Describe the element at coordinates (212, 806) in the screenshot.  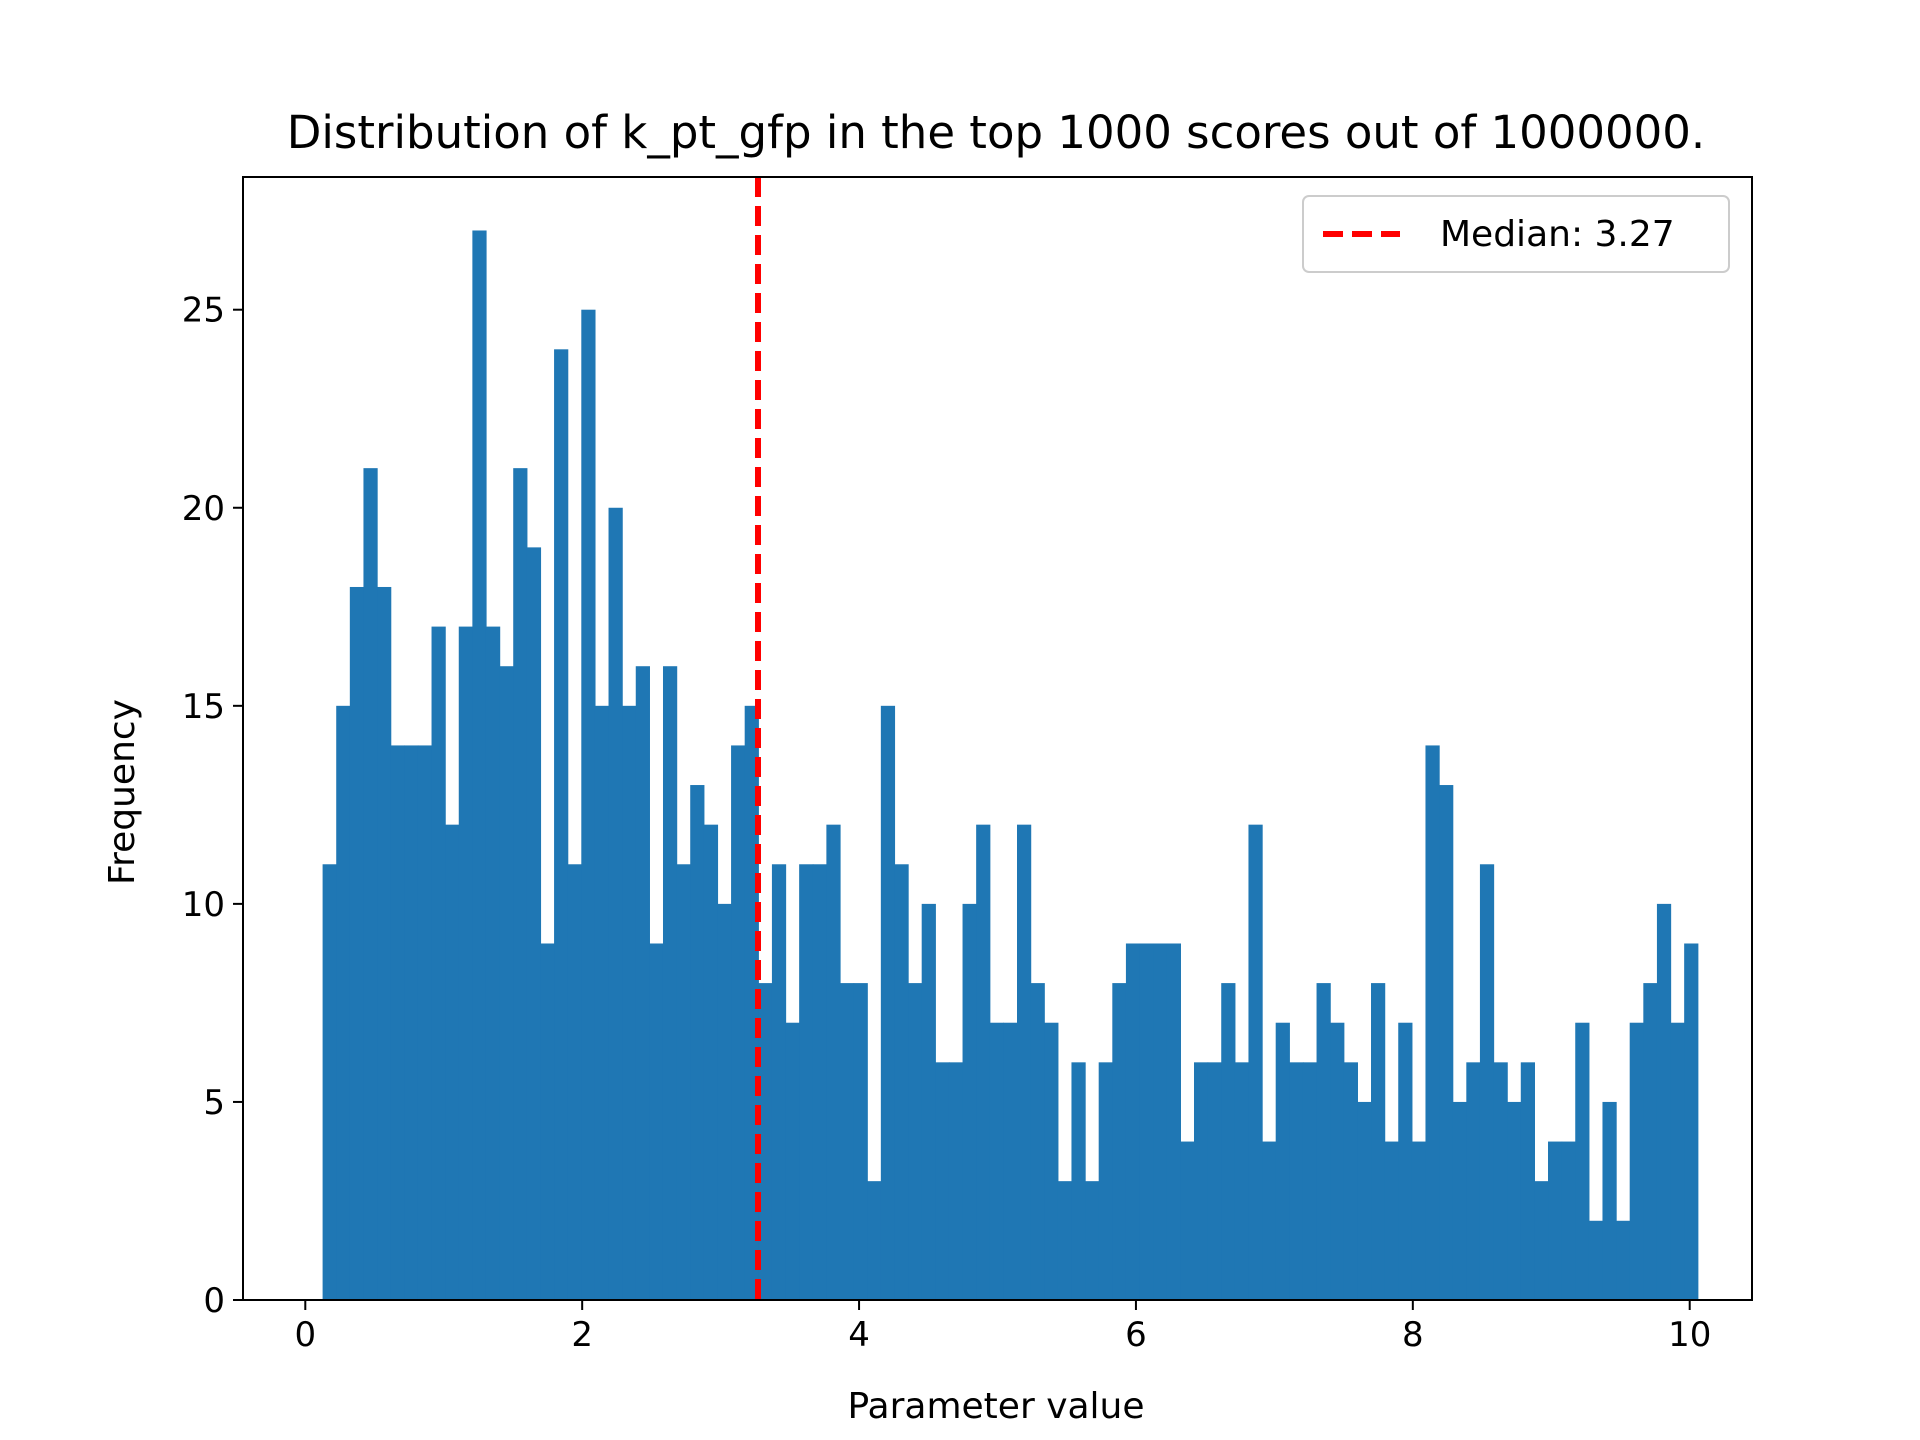
I see `y-axis-ticks: 0 5 10 15 20 25` at that location.